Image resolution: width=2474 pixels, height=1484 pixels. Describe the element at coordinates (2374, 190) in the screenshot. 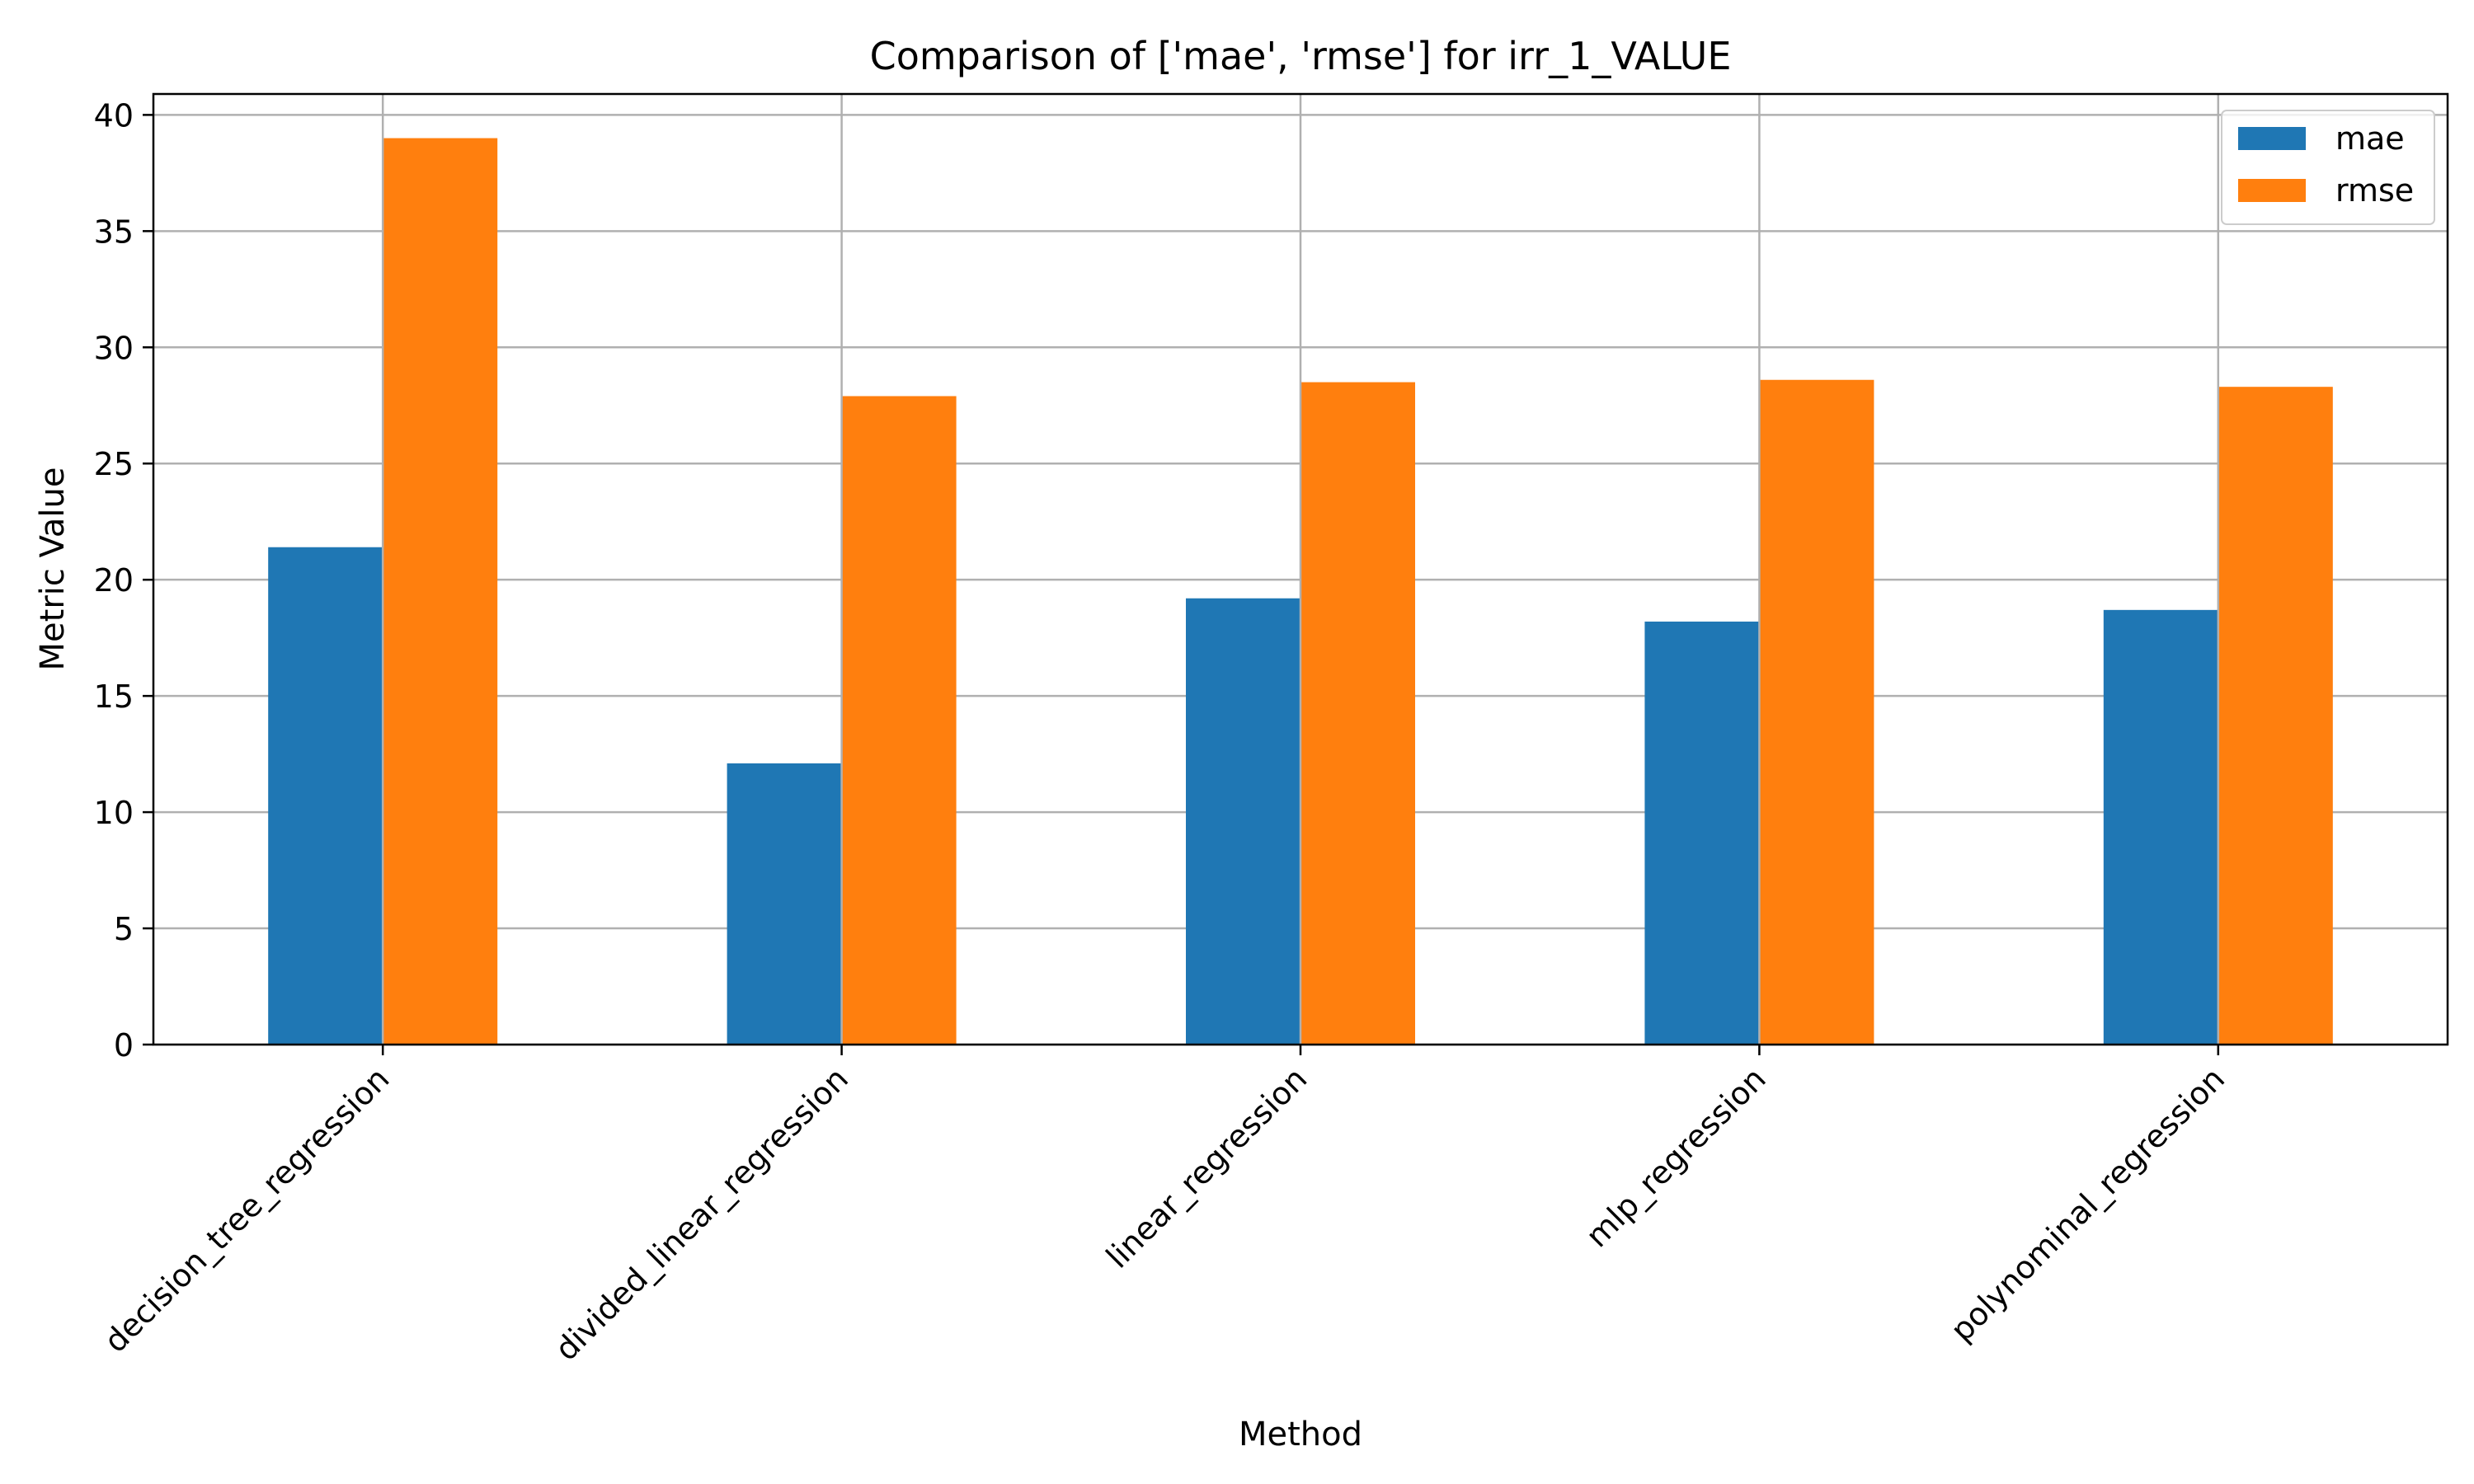

I see `legend-label-rmse: rmse` at that location.